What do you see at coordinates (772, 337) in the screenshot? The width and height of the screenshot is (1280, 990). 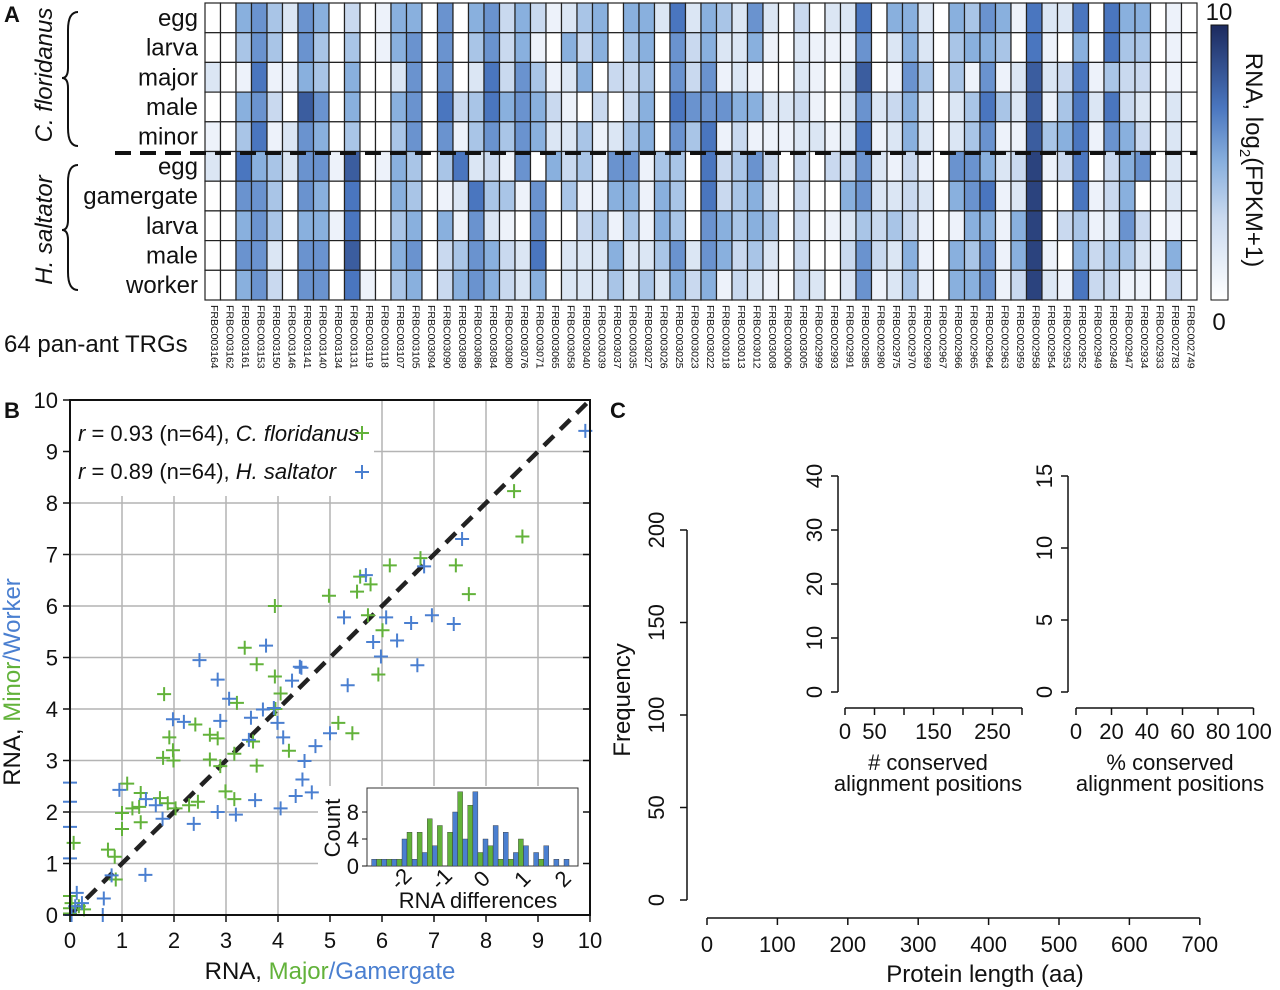 I see `gene-label: FRBC003008` at bounding box center [772, 337].